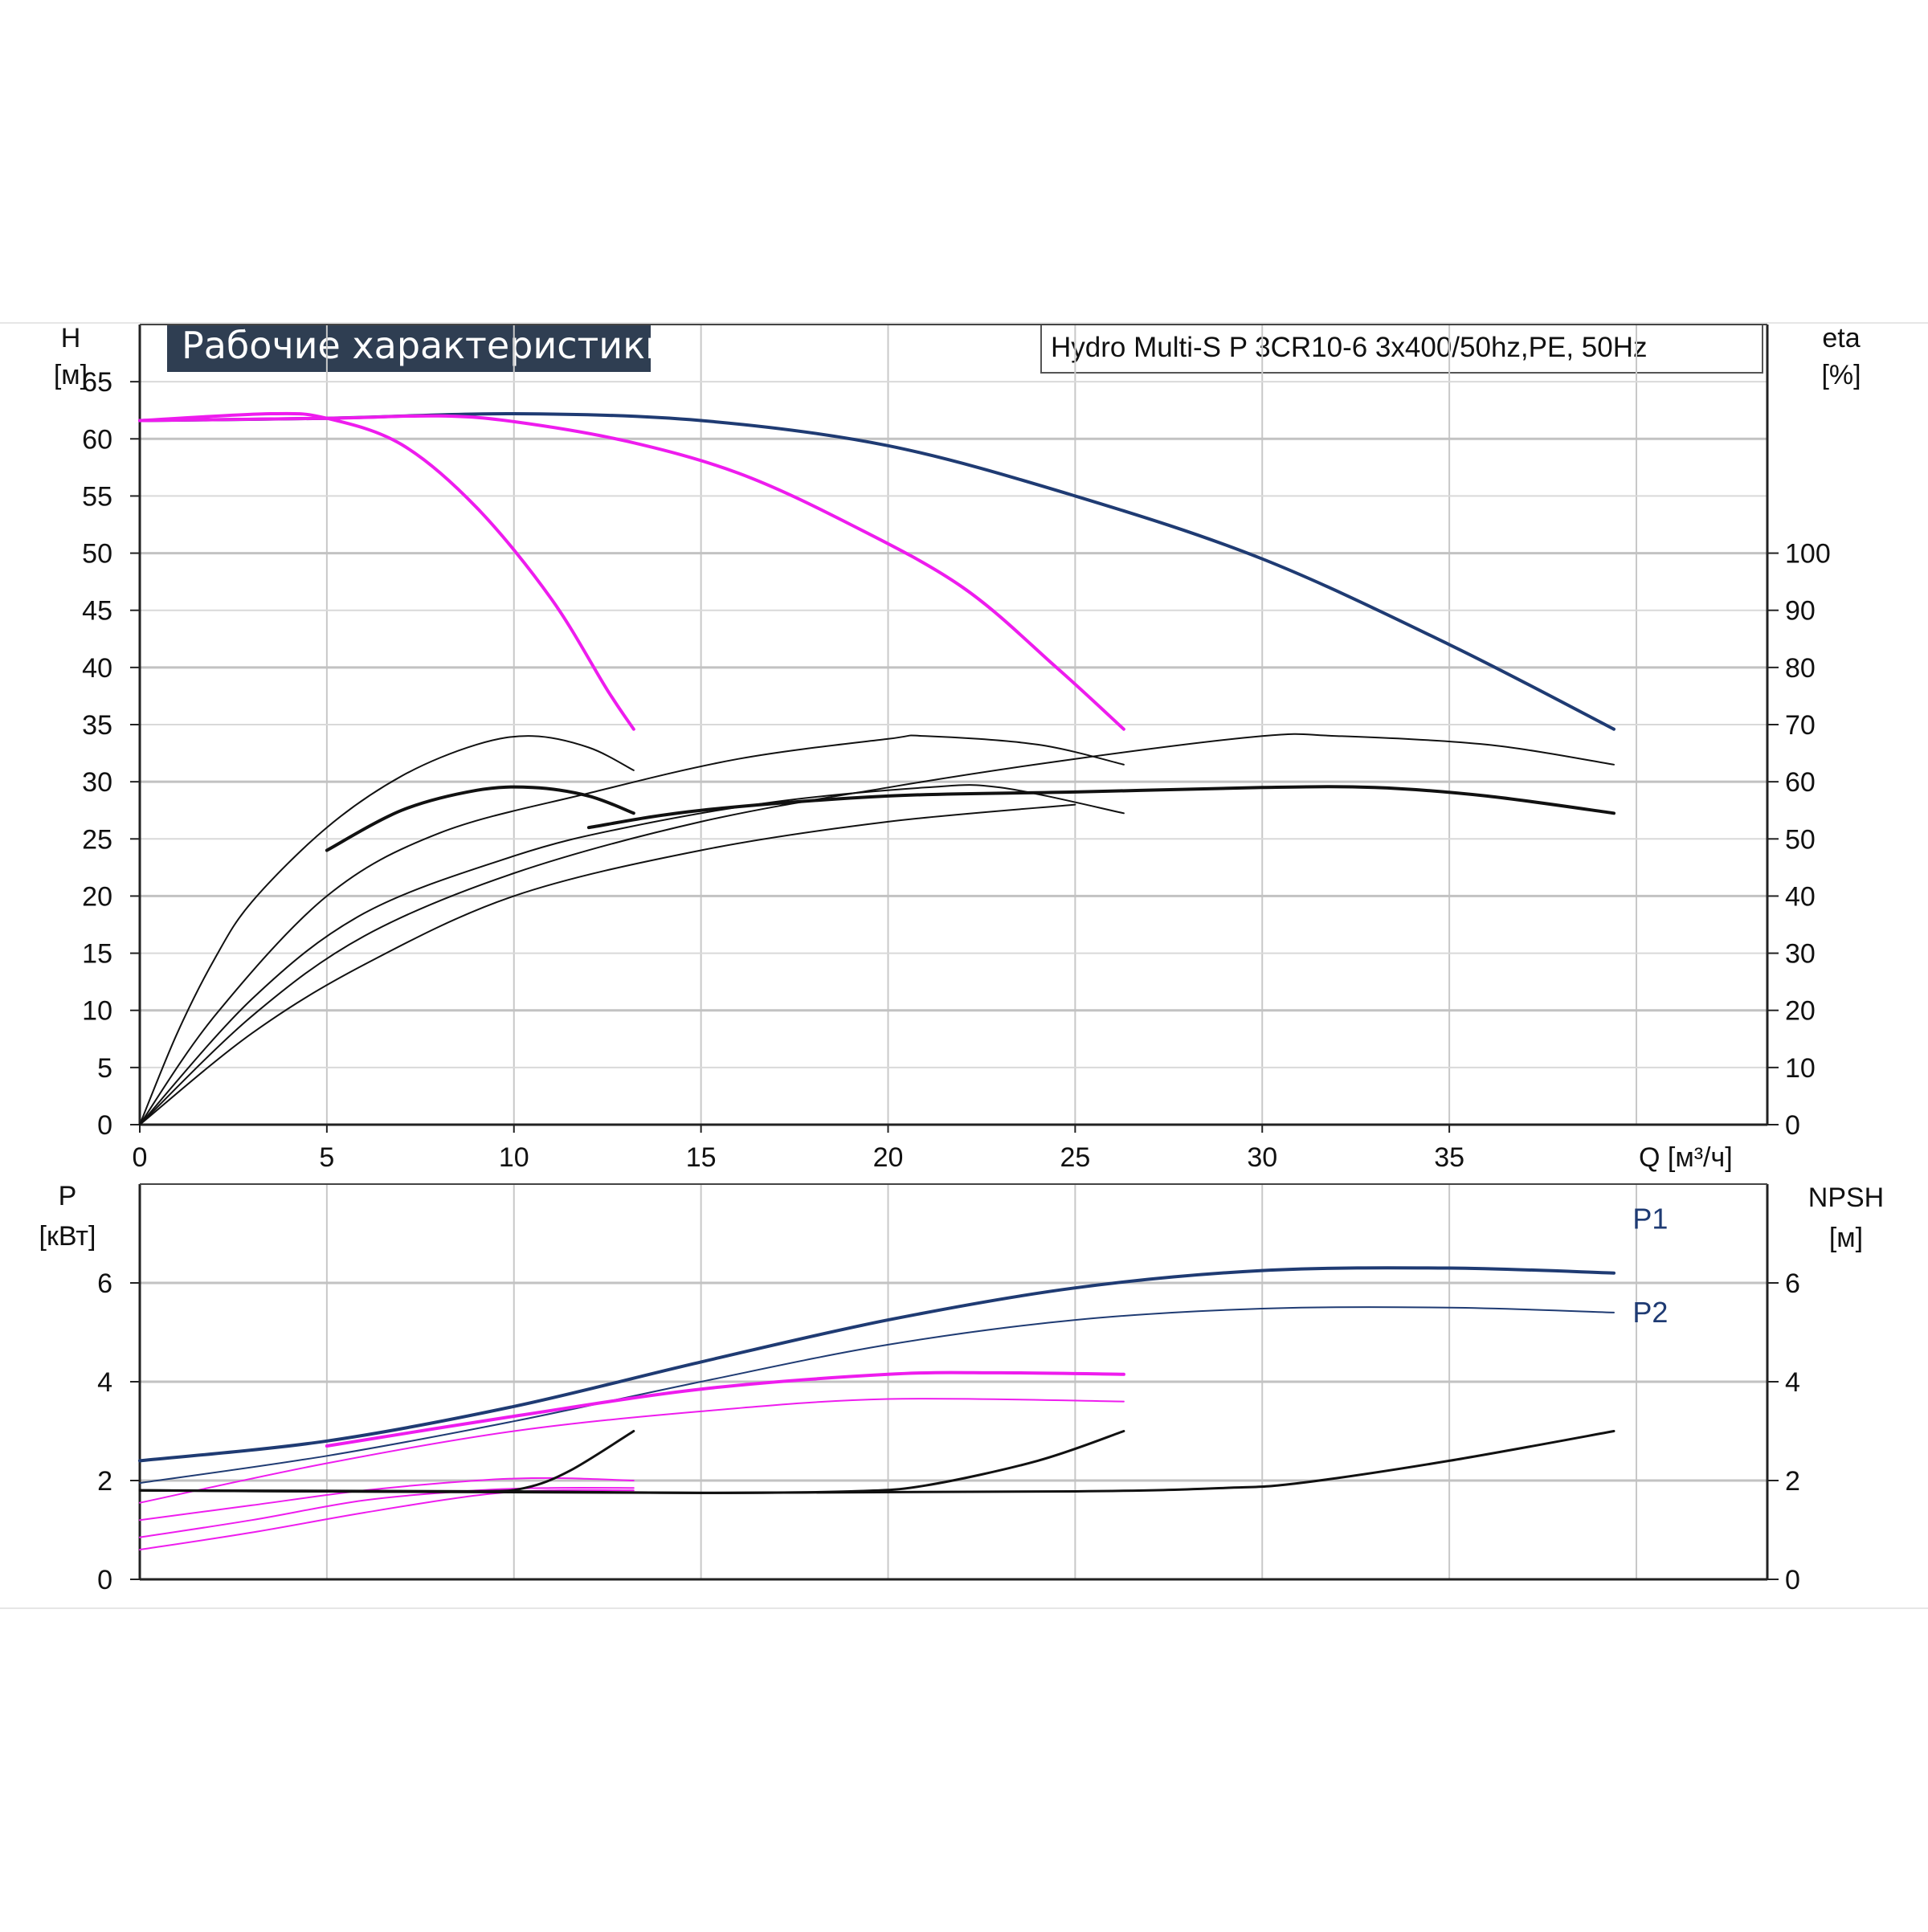 The image size is (1928, 1932). What do you see at coordinates (97, 554) in the screenshot?
I see `head-y-tick-label: 50` at bounding box center [97, 554].